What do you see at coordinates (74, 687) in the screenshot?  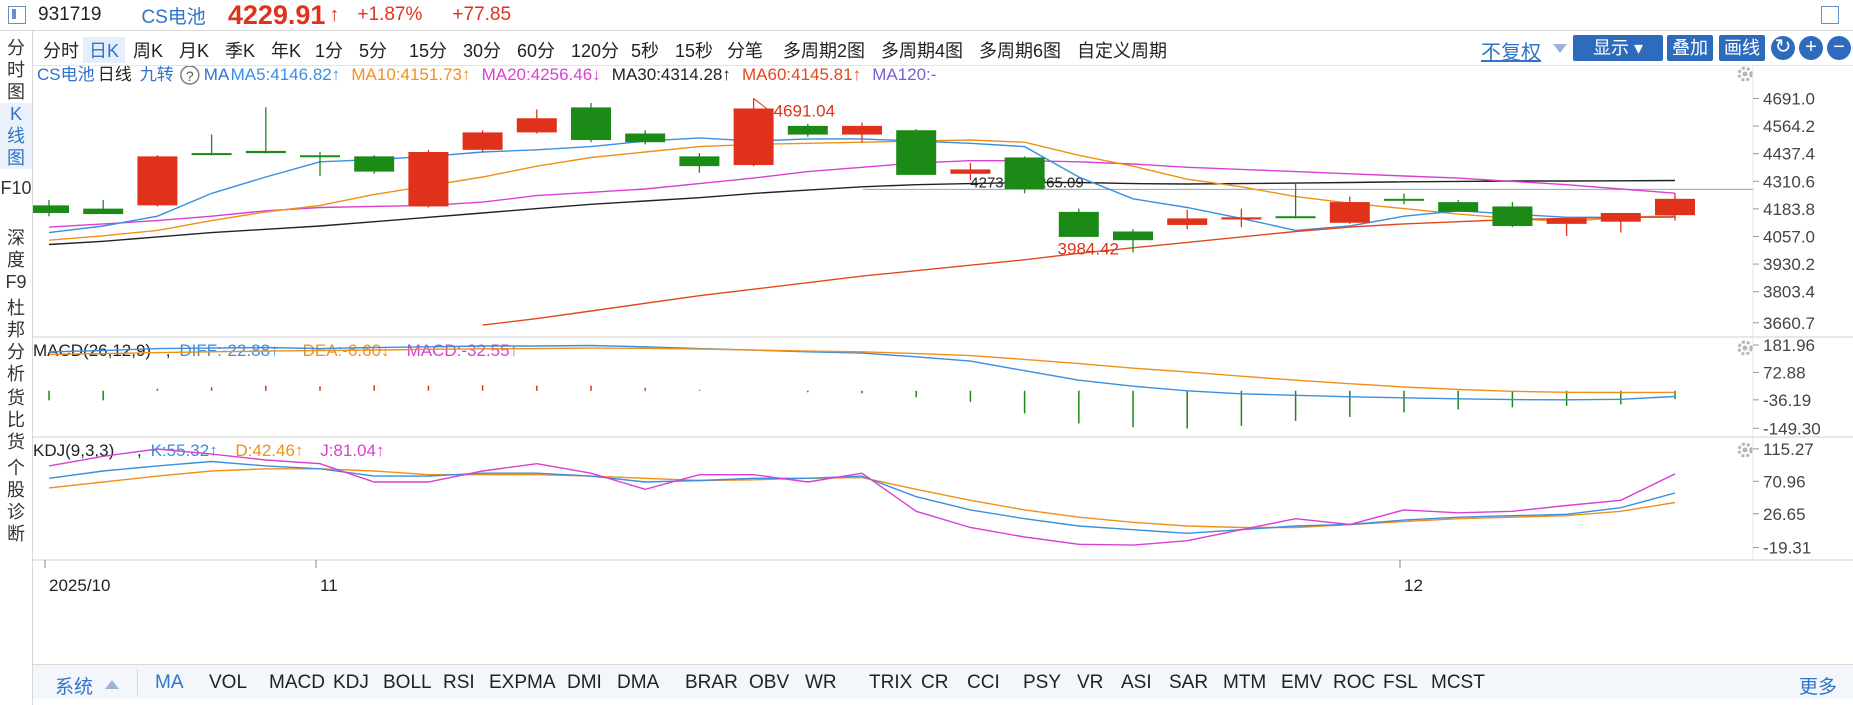 I see `system-indicator-button: 系统` at bounding box center [74, 687].